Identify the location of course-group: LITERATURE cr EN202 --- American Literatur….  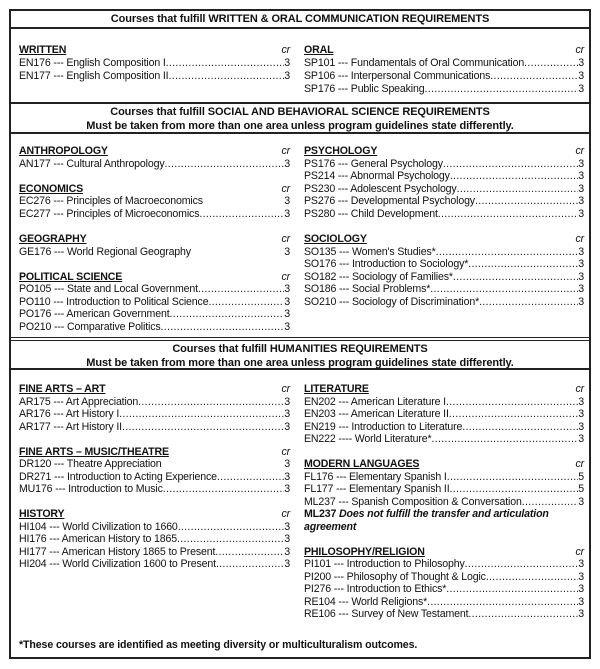
(444, 414).